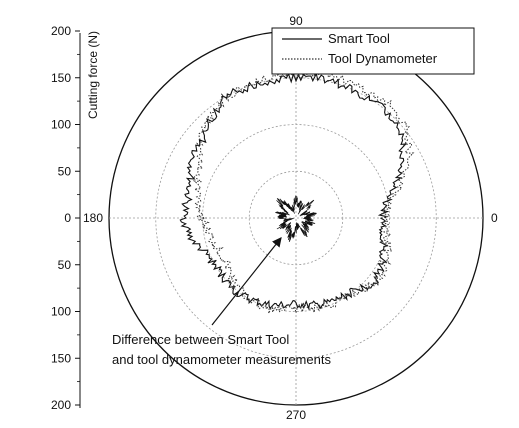 The height and width of the screenshot is (428, 519). What do you see at coordinates (494, 218) in the screenshot?
I see `angle-label: 0` at bounding box center [494, 218].